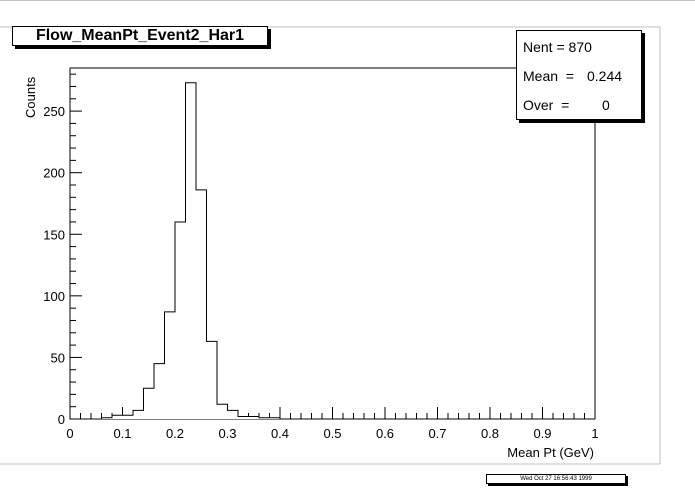  Describe the element at coordinates (227, 433) in the screenshot. I see `x-tick-label: 0.3` at that location.